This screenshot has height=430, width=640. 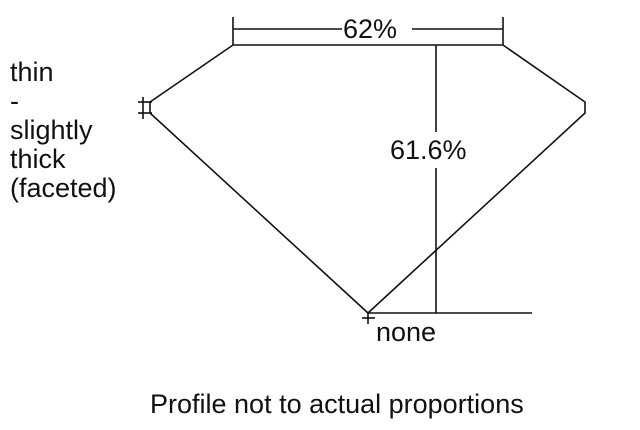 What do you see at coordinates (337, 404) in the screenshot?
I see `caption: Profile not to actual proportions` at bounding box center [337, 404].